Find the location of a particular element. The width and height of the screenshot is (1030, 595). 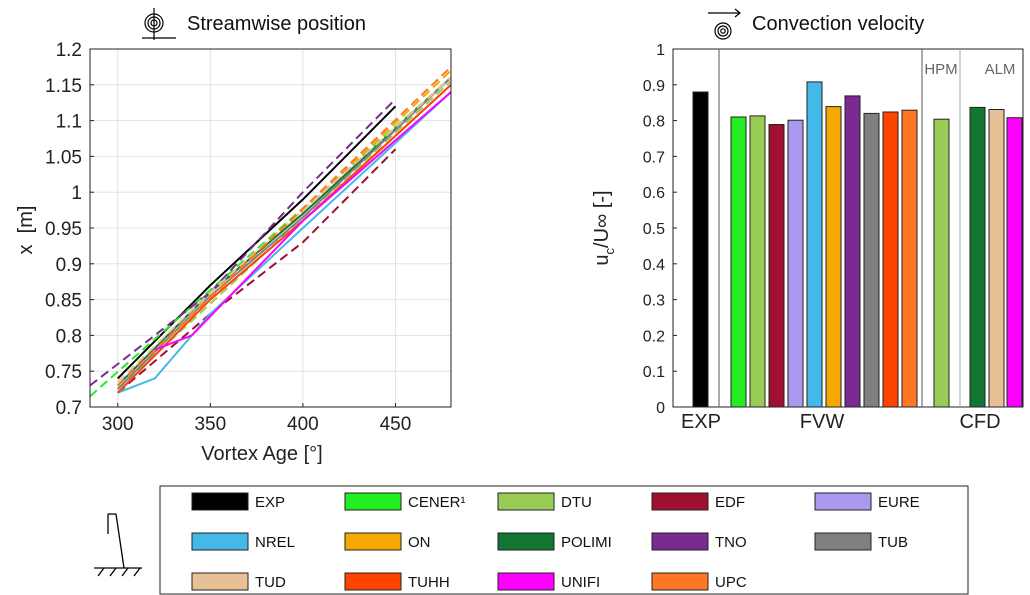

legend-label: ON is located at coordinates (419, 542).